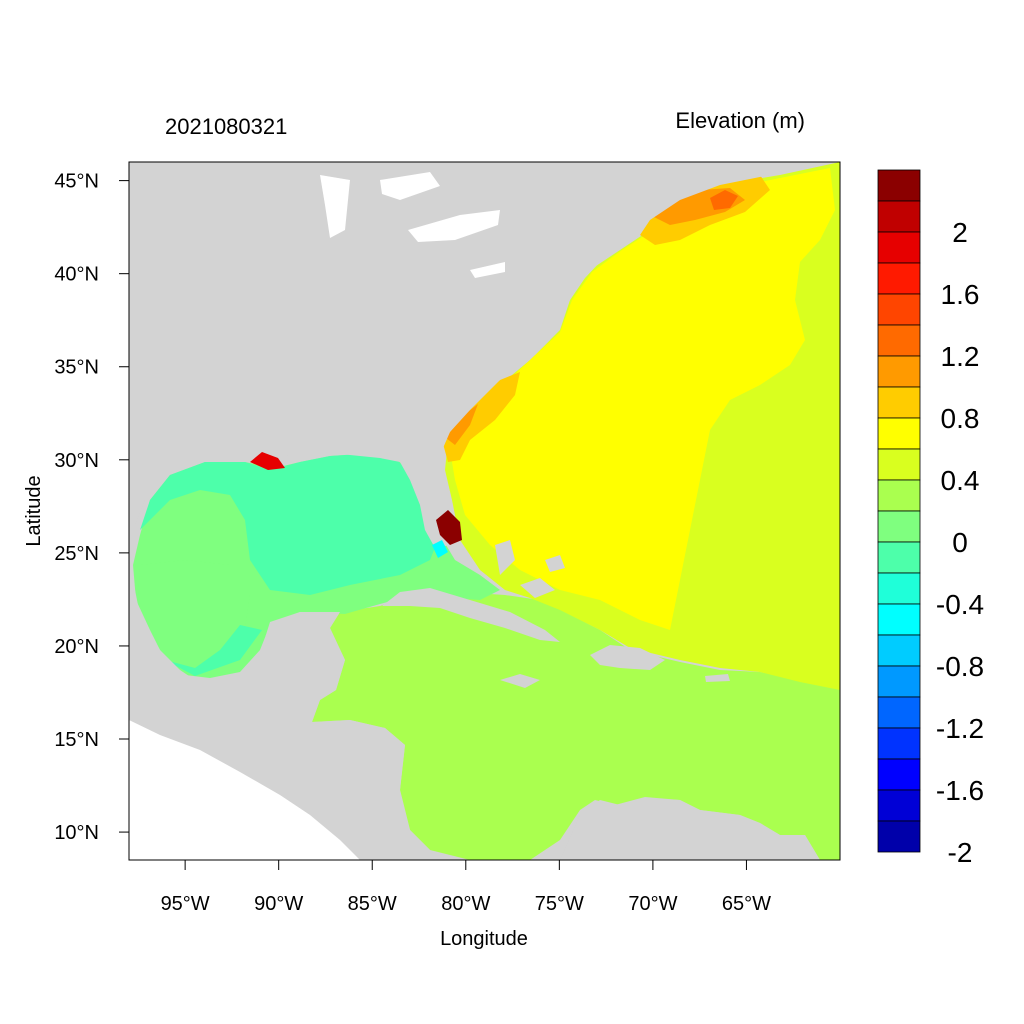  I want to click on lon-tick-label: 85°W, so click(372, 904).